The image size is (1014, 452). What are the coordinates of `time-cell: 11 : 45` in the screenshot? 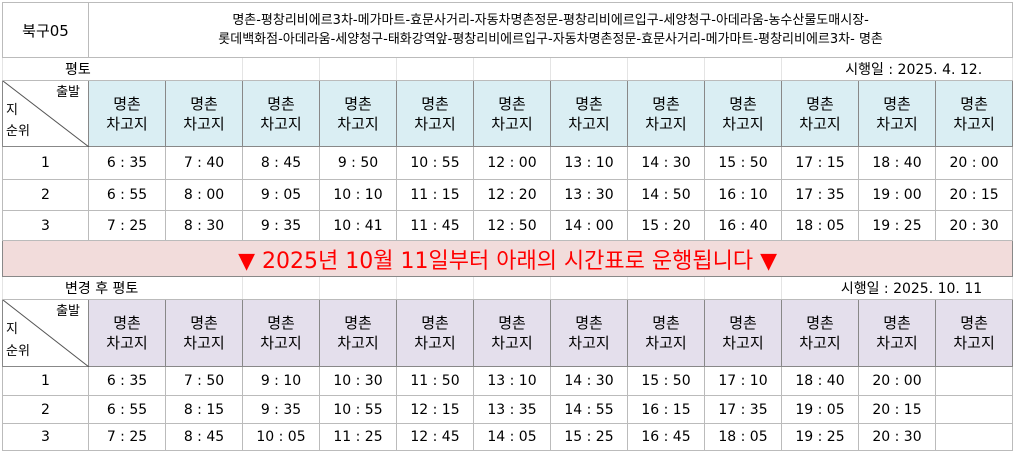 It's located at (435, 225).